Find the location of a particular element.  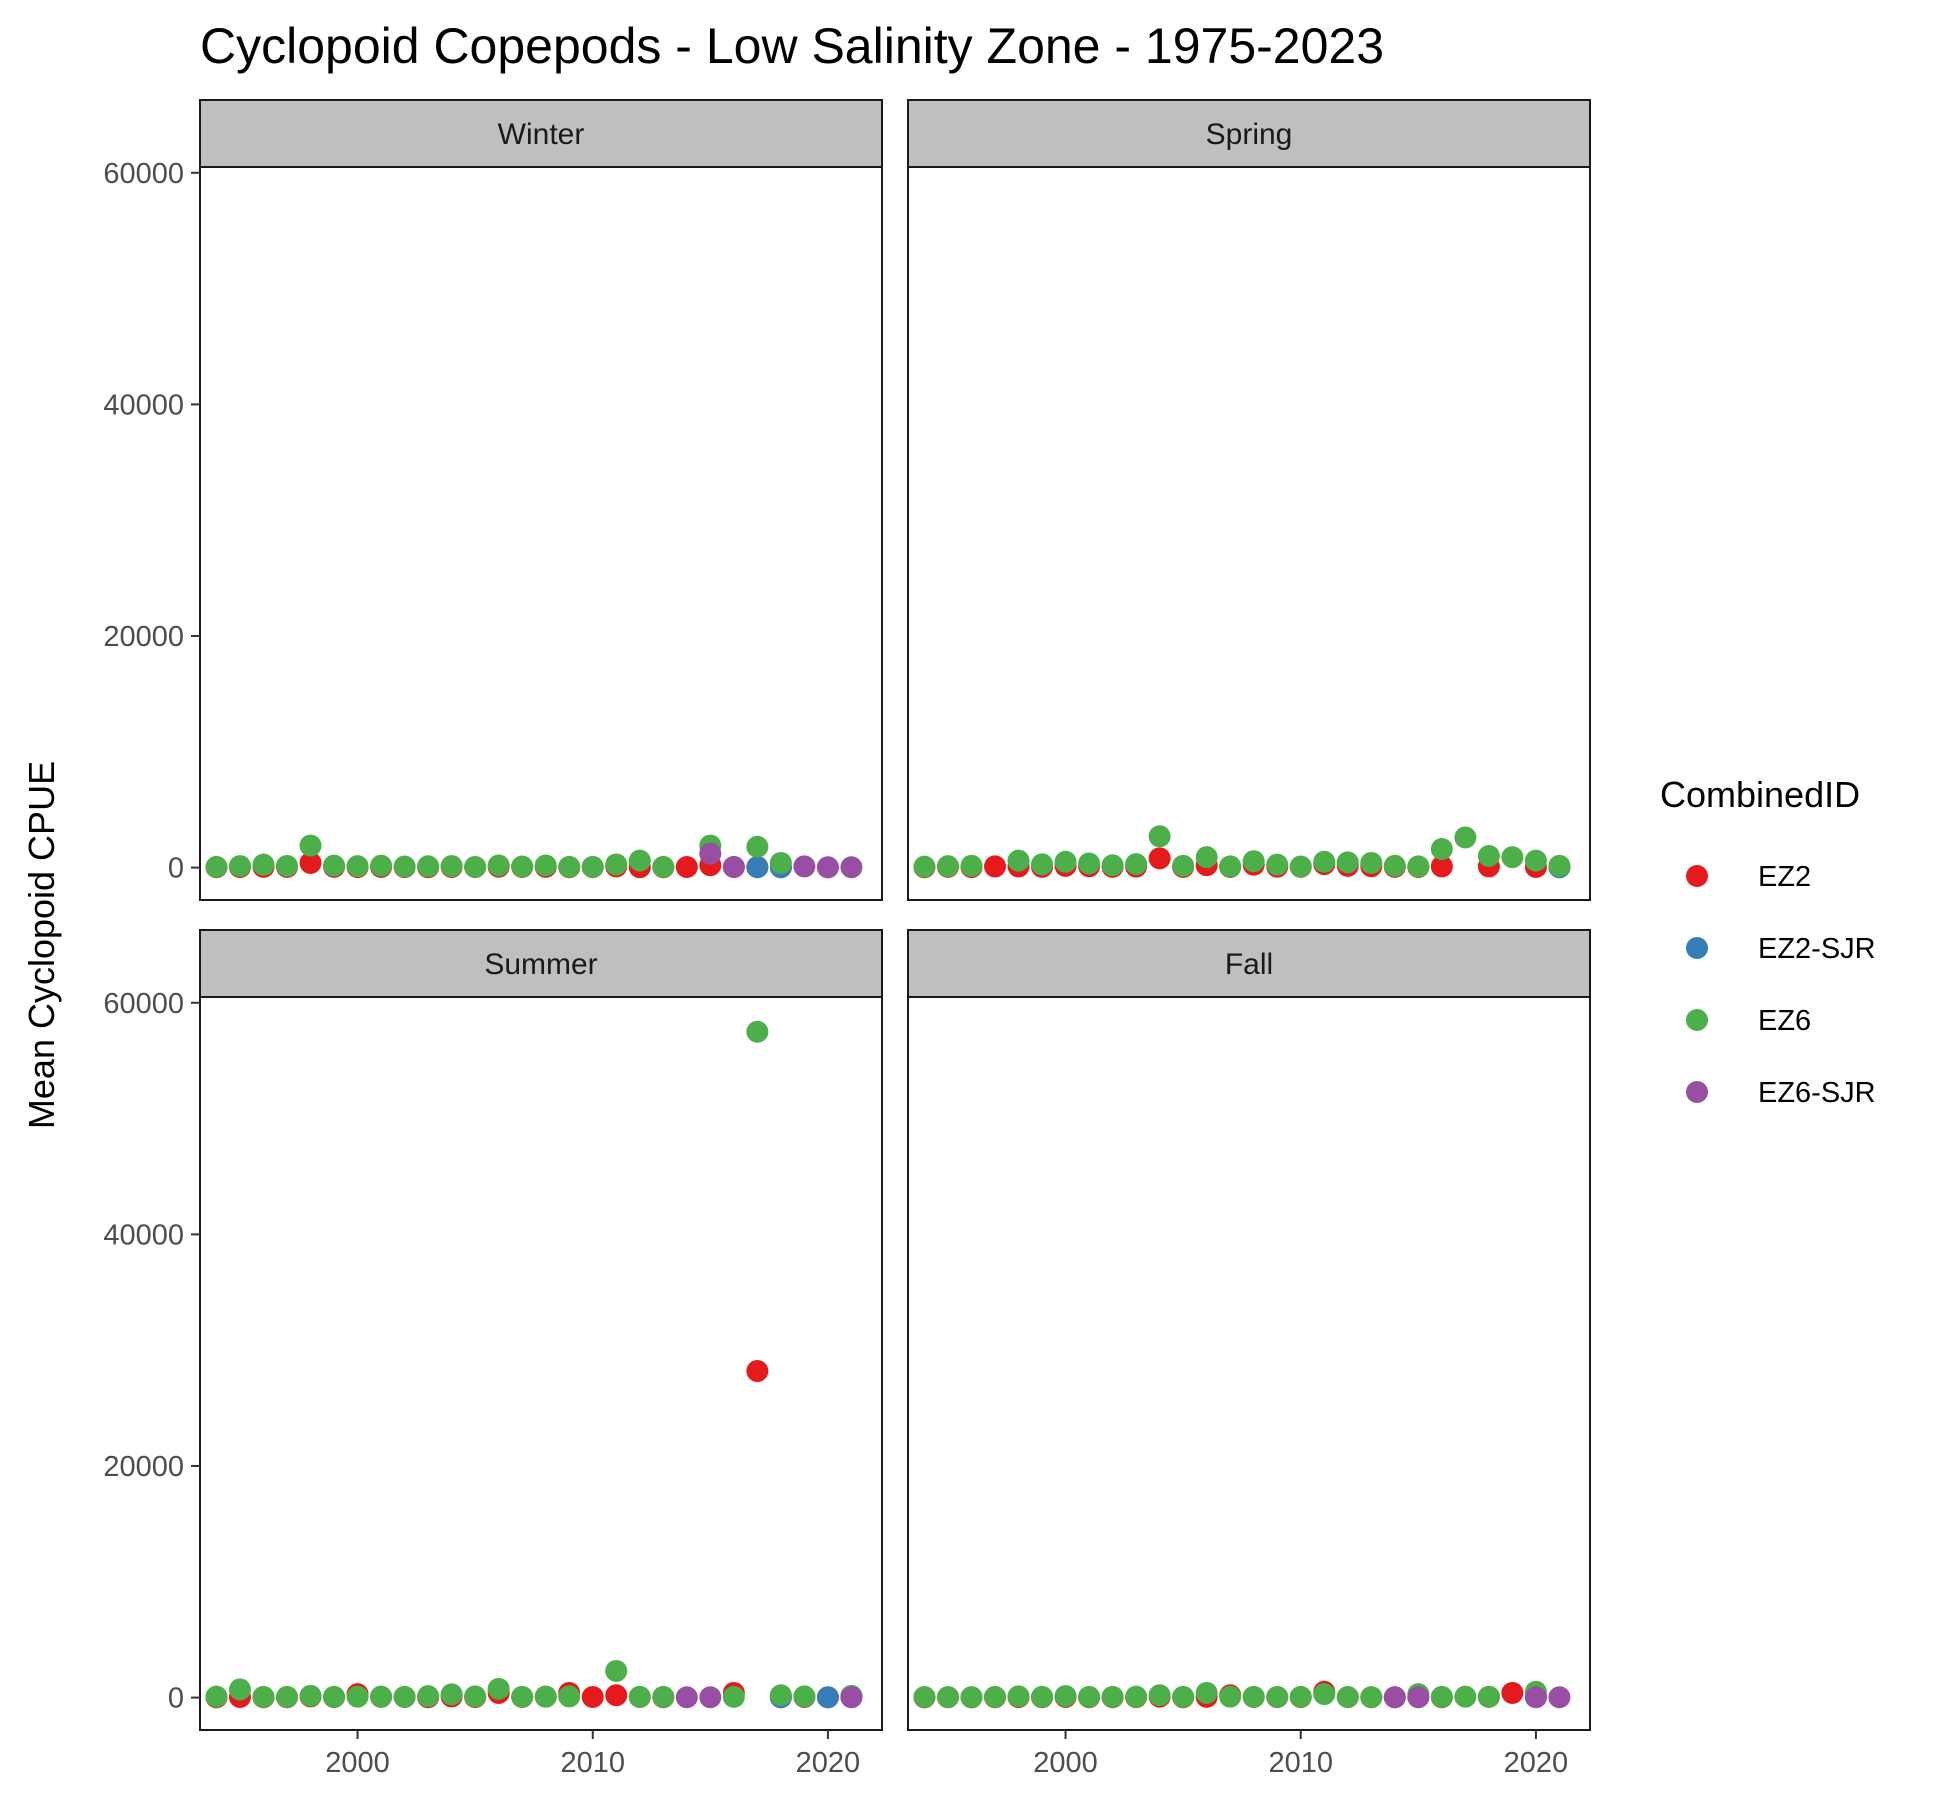

legend-item-ez6: EZ6 is located at coordinates (1748, 1021).